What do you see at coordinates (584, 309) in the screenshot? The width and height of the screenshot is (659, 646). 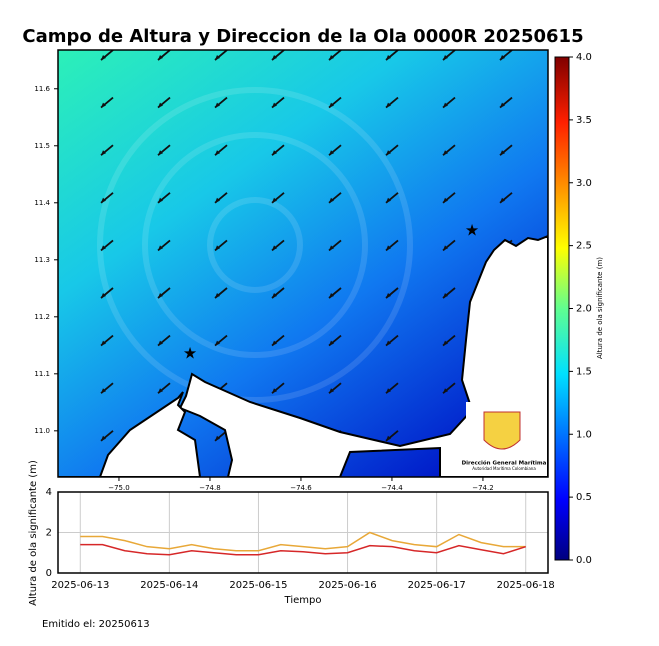 I see `colorbar-tick-label: 2.0` at bounding box center [584, 309].